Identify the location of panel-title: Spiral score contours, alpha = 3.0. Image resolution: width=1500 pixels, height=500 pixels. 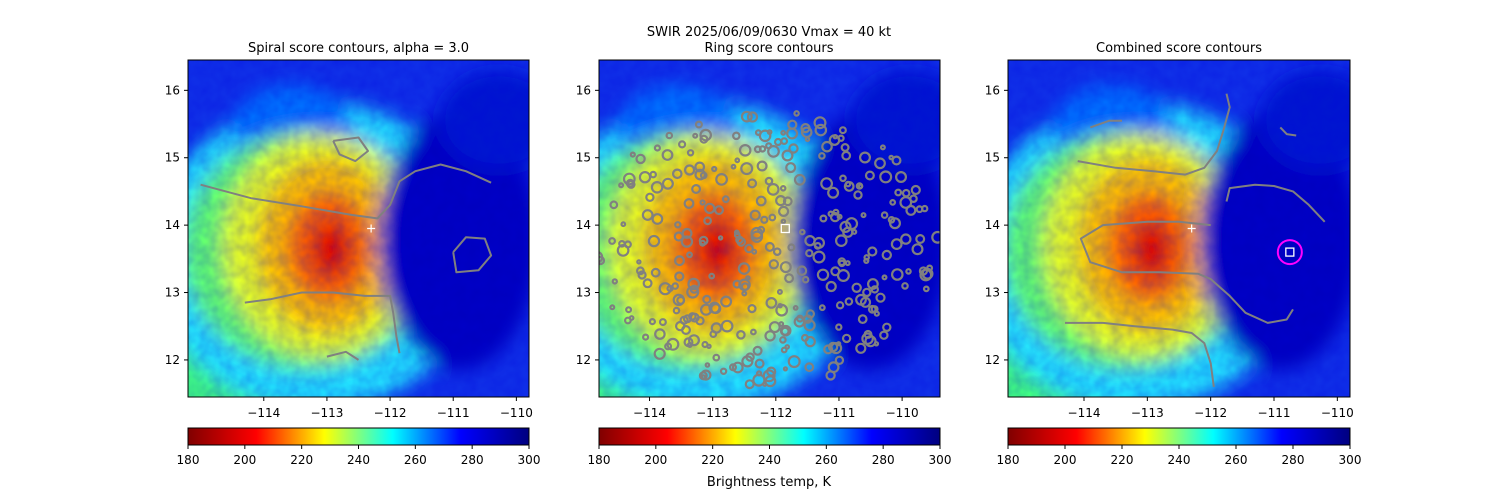
(358, 48).